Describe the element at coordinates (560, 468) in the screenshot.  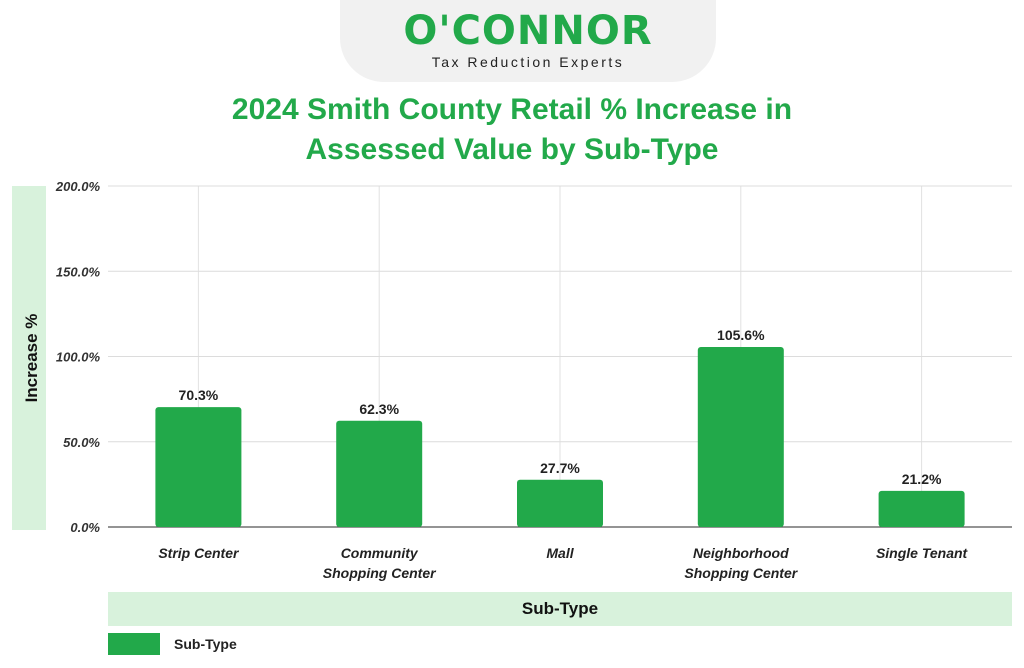
I see `data-label: 27.7%` at that location.